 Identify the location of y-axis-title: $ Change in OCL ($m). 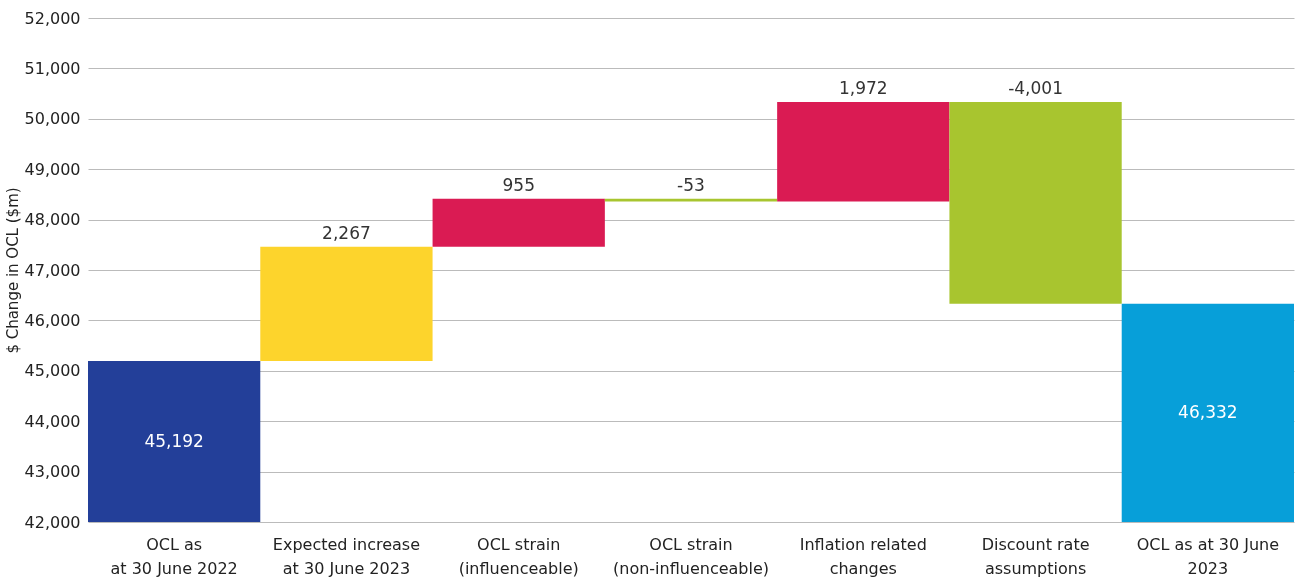
(12, 270).